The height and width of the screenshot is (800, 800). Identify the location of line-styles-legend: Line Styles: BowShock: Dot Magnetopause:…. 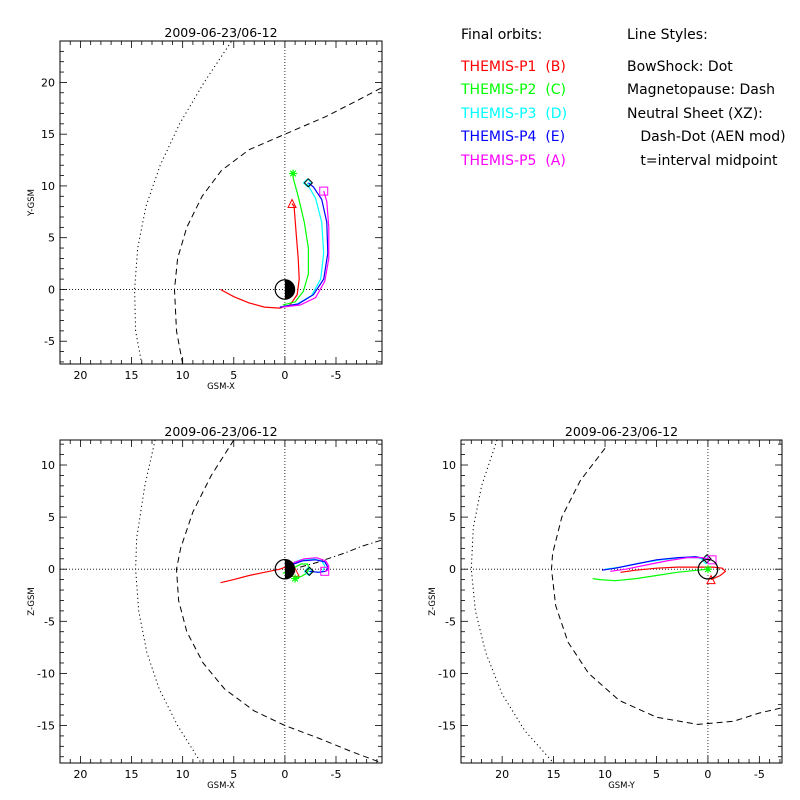
(706, 98).